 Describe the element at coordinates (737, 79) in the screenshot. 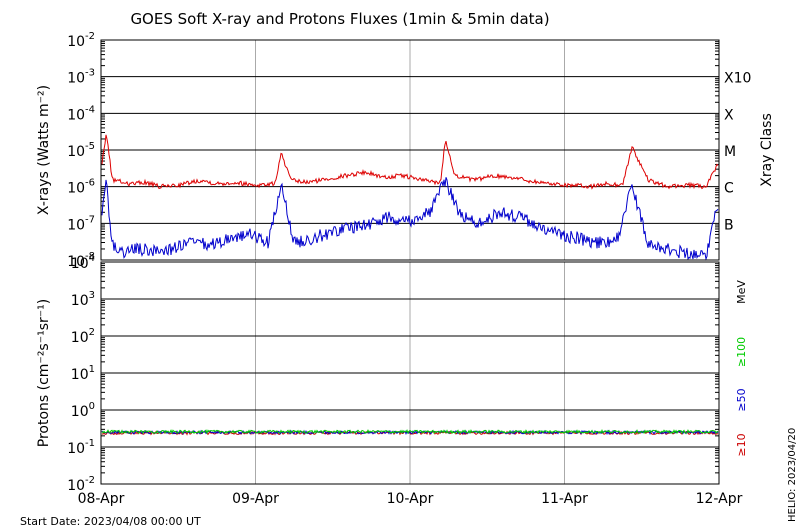

I see `xray-class-label: X10` at that location.